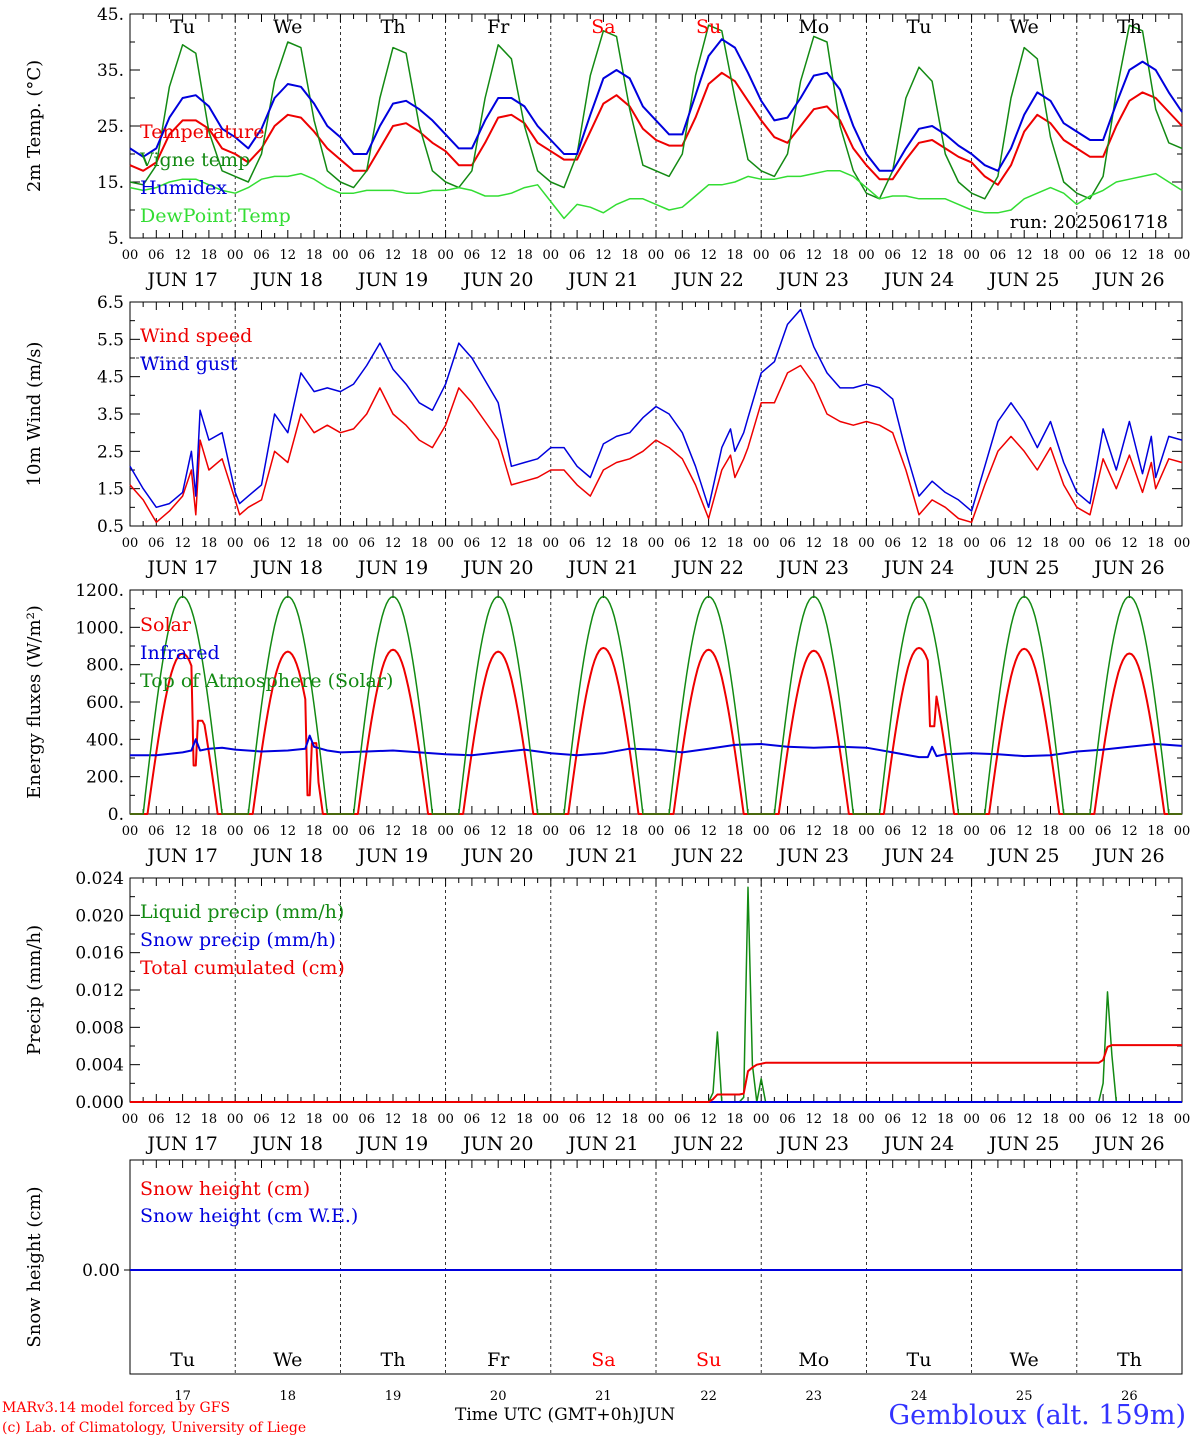  What do you see at coordinates (656, 105) in the screenshot?
I see `series-humidex` at bounding box center [656, 105].